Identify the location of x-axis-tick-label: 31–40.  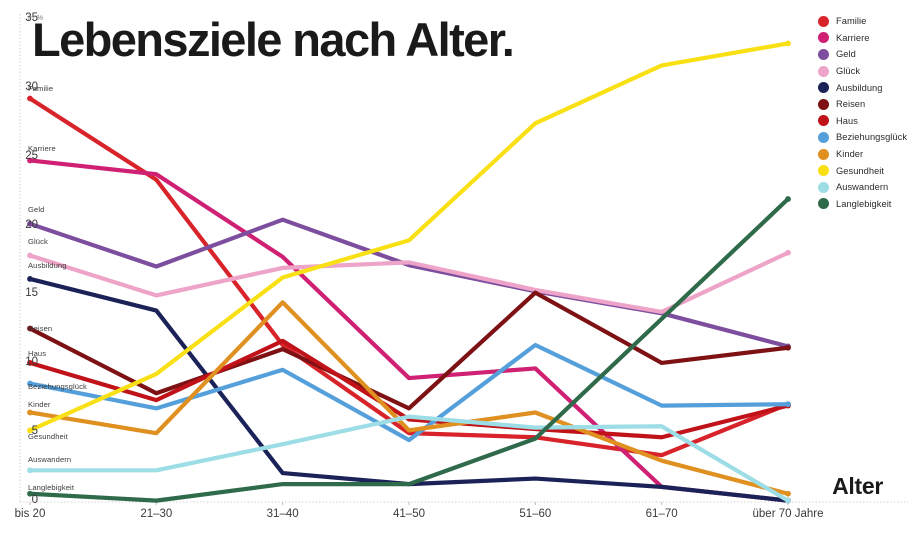
(282, 514).